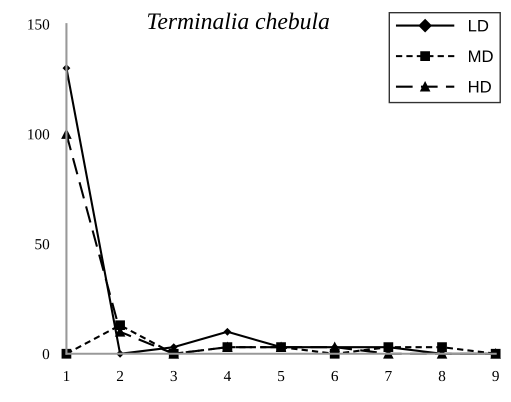 This screenshot has width=511, height=402. Describe the element at coordinates (495, 376) in the screenshot. I see `x-tick-label: 9` at that location.